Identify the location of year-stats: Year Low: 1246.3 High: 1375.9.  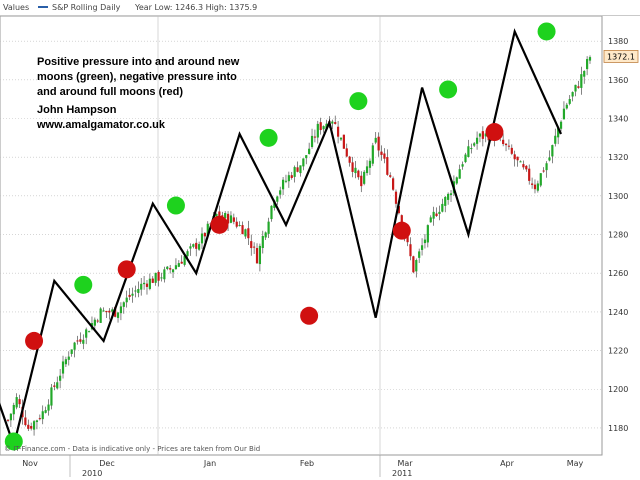
(196, 7).